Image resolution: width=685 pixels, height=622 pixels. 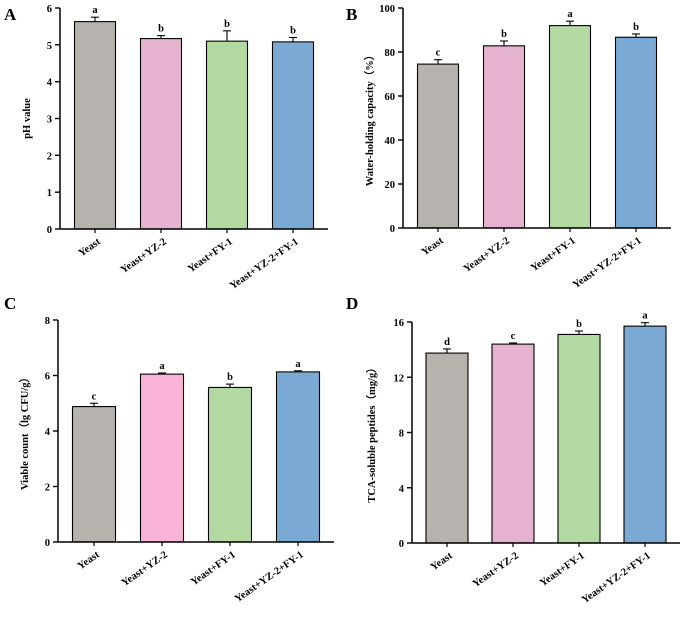 I want to click on y-axis-label: Viable count（lg CFU/g）, so click(x=24, y=431).